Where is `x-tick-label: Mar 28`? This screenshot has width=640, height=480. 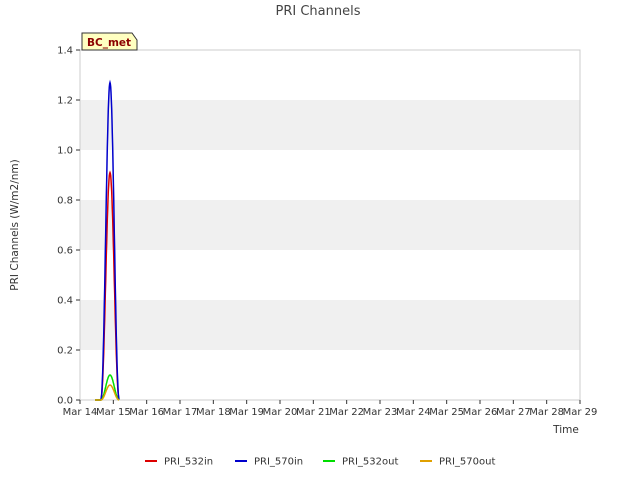 x-tick-label: Mar 28 is located at coordinates (546, 412).